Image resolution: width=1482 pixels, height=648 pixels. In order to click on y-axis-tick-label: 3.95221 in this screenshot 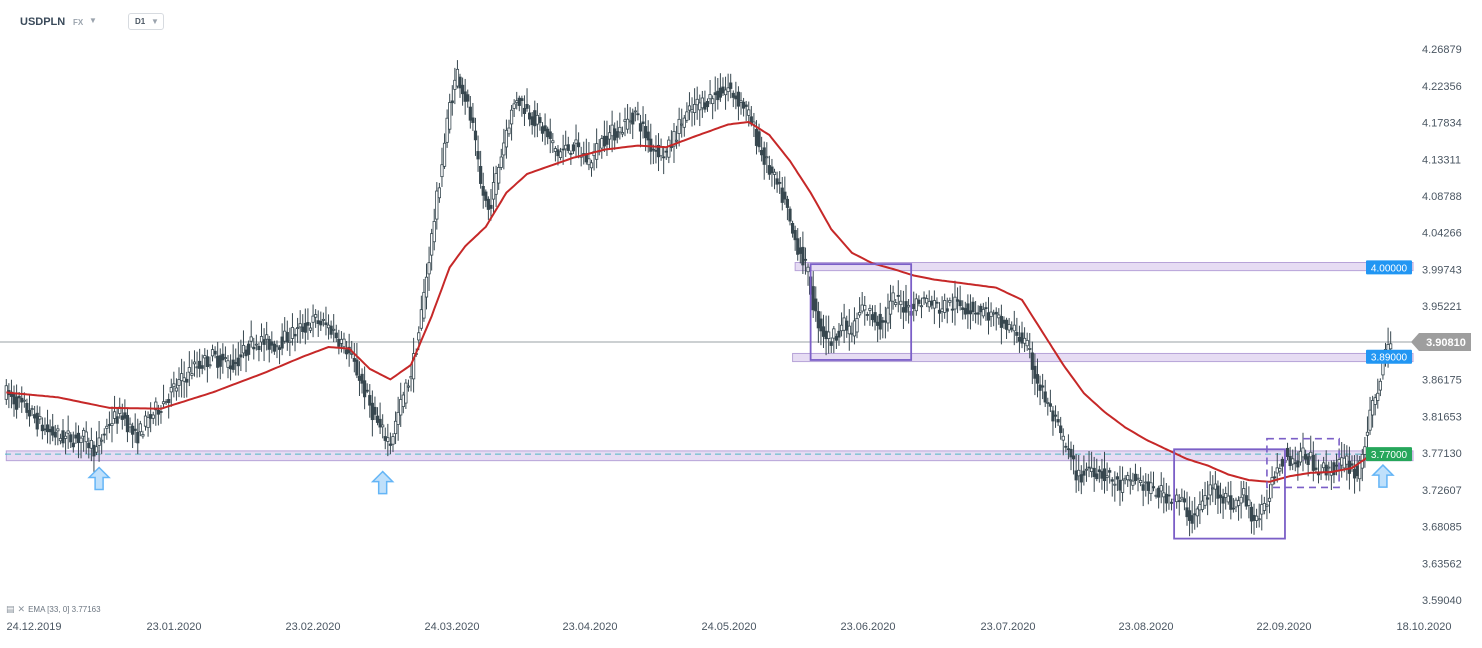, I will do `click(1442, 307)`.